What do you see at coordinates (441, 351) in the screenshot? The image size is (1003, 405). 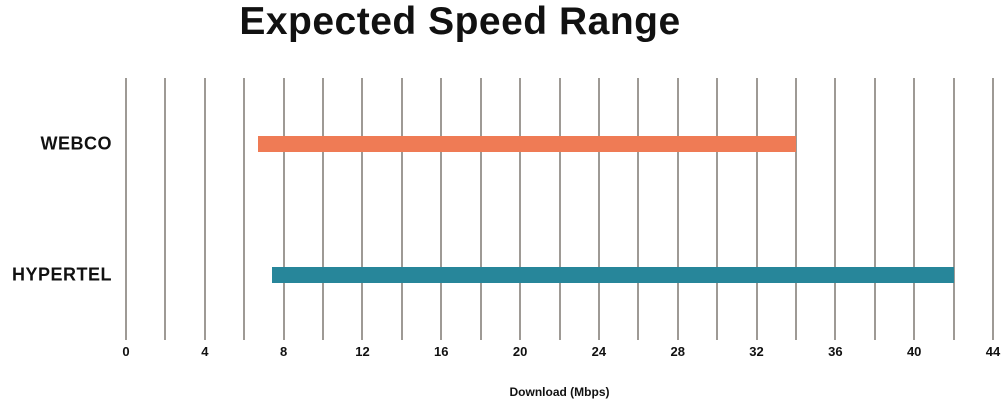 I see `x-tick-label: 16` at bounding box center [441, 351].